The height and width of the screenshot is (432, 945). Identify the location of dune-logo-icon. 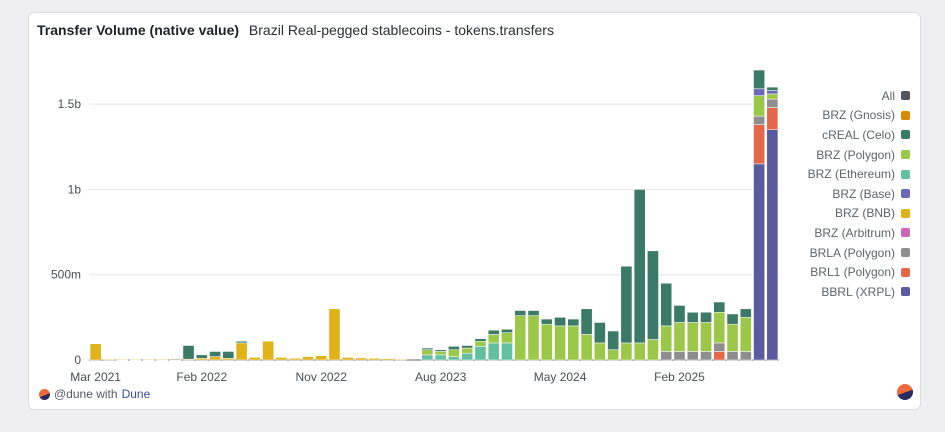
(44, 394).